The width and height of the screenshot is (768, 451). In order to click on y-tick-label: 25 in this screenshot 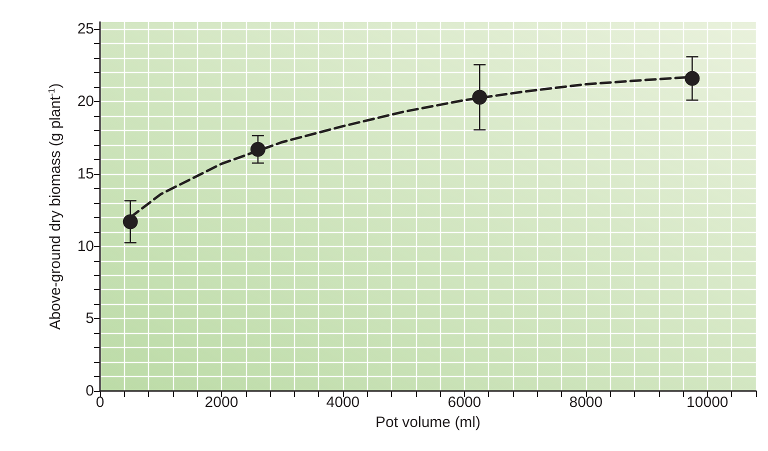, I will do `click(85, 29)`.